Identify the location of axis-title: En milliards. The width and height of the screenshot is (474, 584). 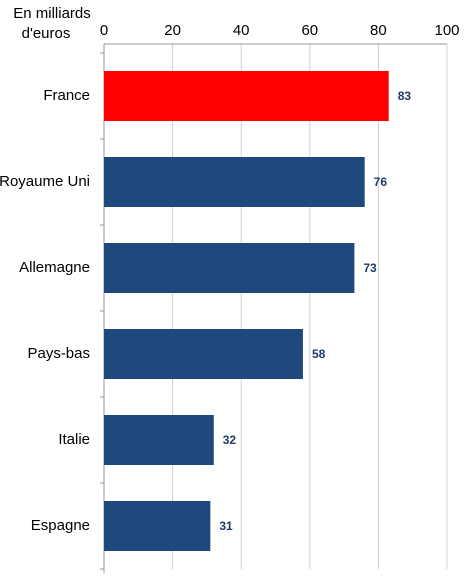
(52, 13).